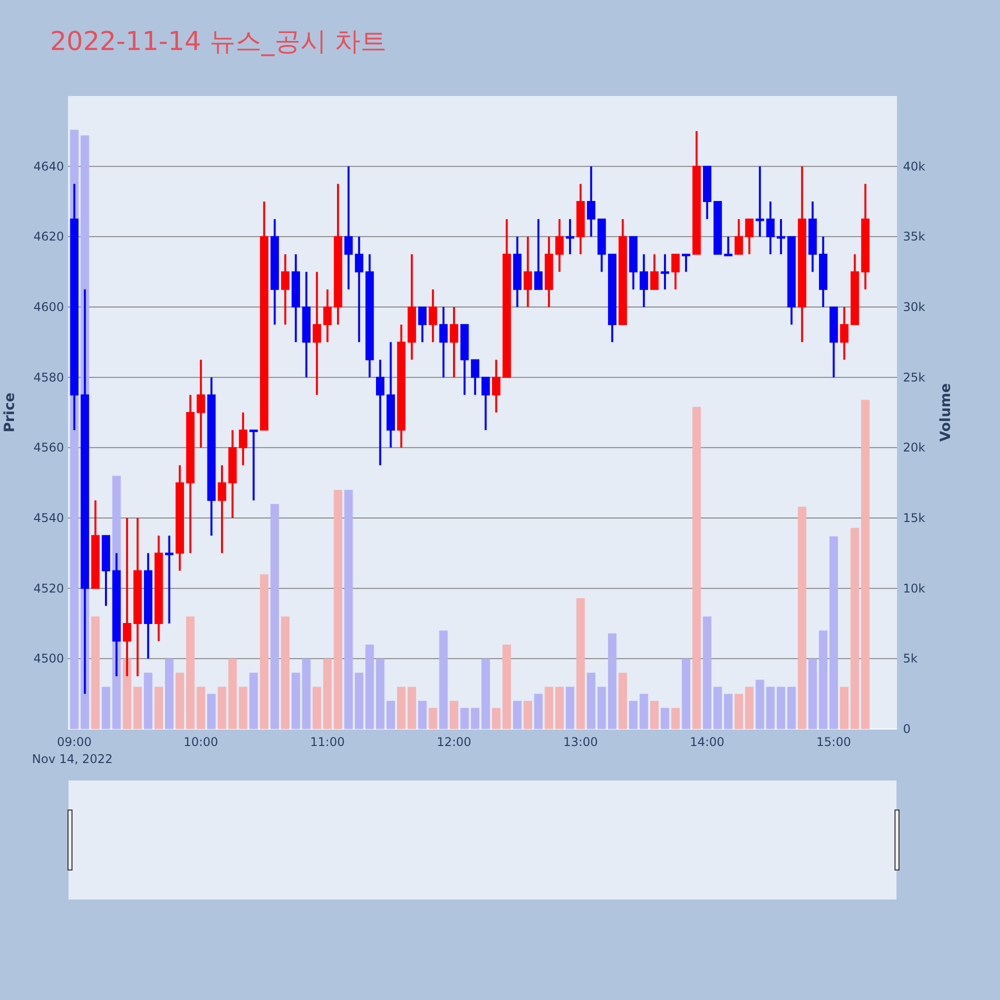 This screenshot has height=1000, width=1000. I want to click on x-tick-label: 14:00, so click(707, 742).